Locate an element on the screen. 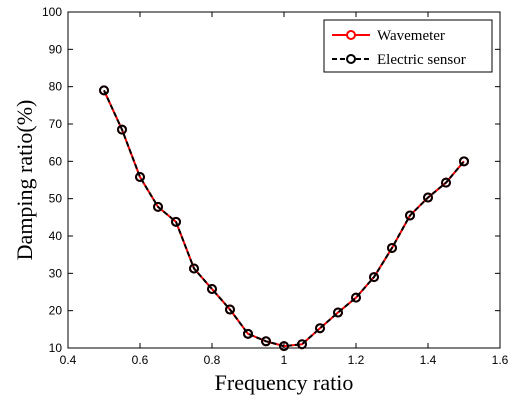  x-tick-label: 1 is located at coordinates (284, 360).